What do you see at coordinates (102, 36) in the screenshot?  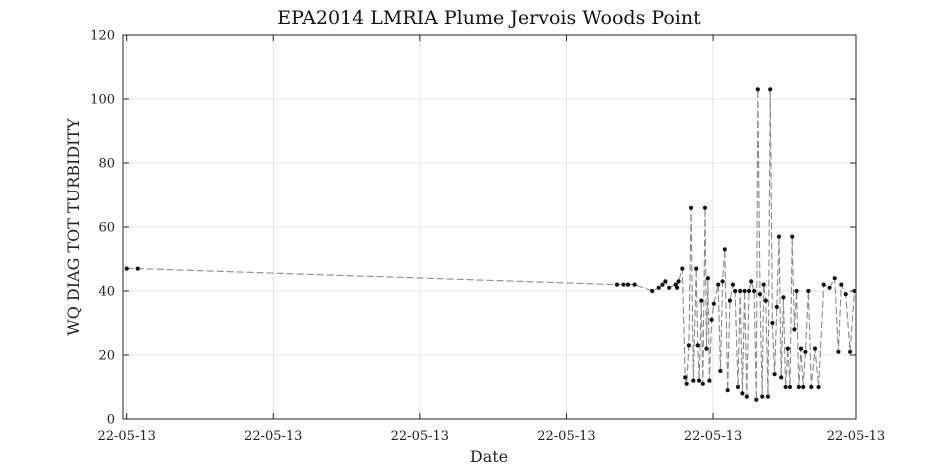 I see `y-tick-label: 120` at bounding box center [102, 36].